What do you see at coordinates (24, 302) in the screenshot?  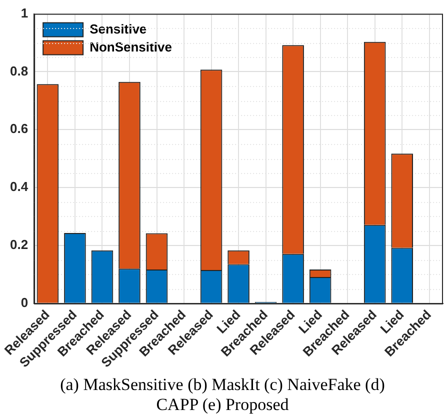 I see `y-tick-label: 0` at bounding box center [24, 302].